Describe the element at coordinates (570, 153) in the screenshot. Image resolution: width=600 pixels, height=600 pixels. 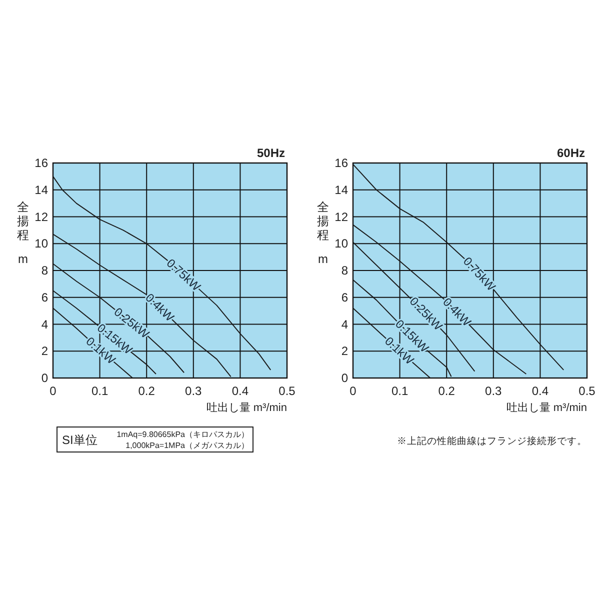
I see `chart-title: 60Hz` at that location.